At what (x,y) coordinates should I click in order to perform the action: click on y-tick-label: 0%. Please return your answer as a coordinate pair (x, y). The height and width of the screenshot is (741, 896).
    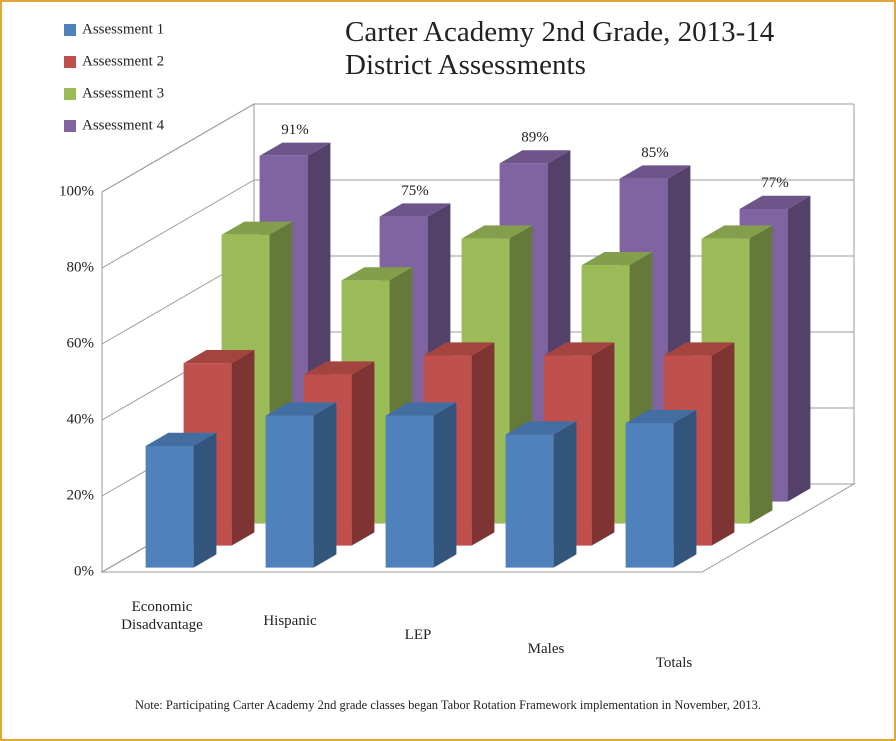
    Looking at the image, I should click on (84, 571).